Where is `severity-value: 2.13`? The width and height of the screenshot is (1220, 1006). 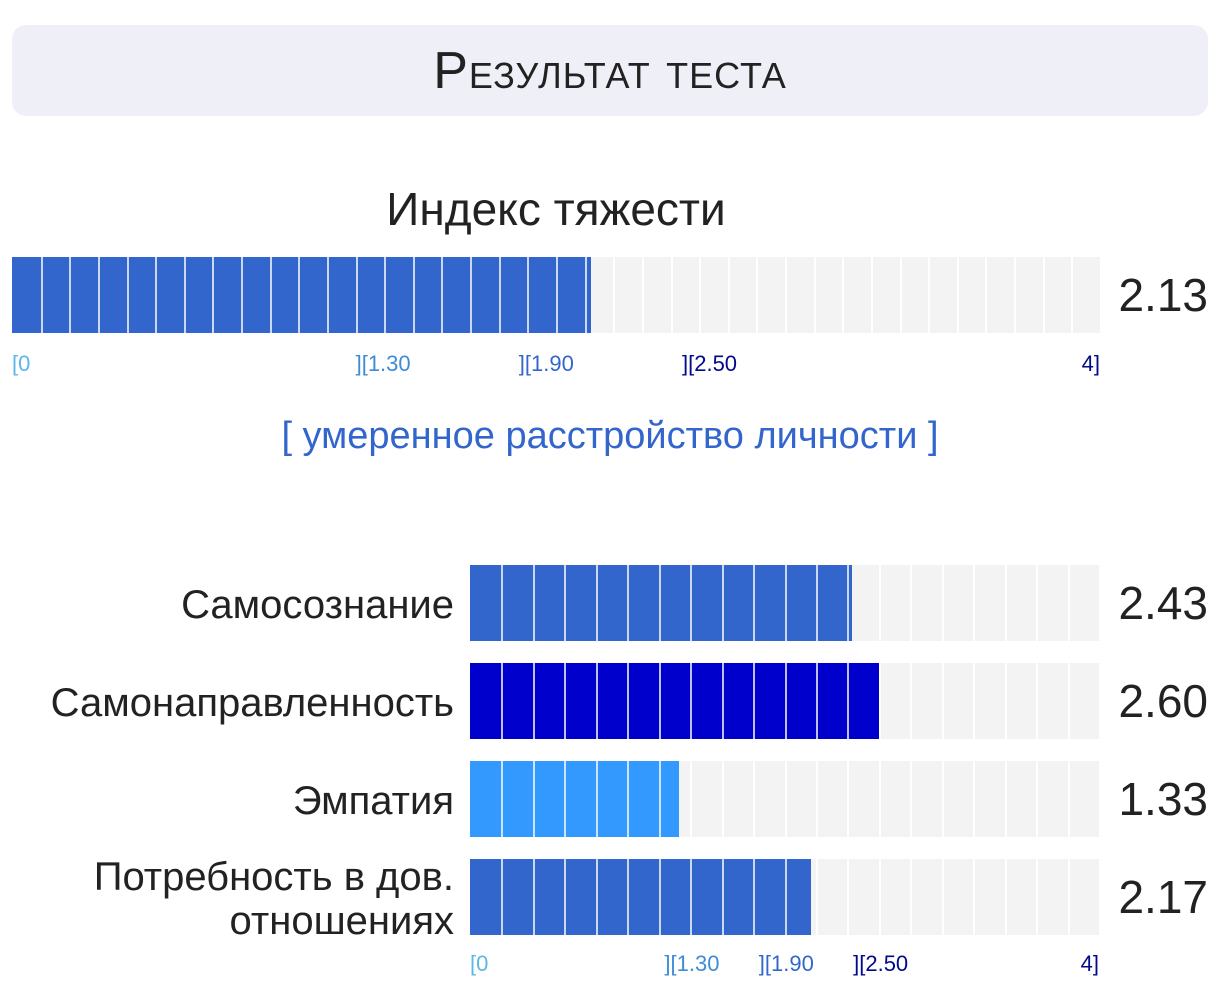
severity-value: 2.13 is located at coordinates (1163, 295).